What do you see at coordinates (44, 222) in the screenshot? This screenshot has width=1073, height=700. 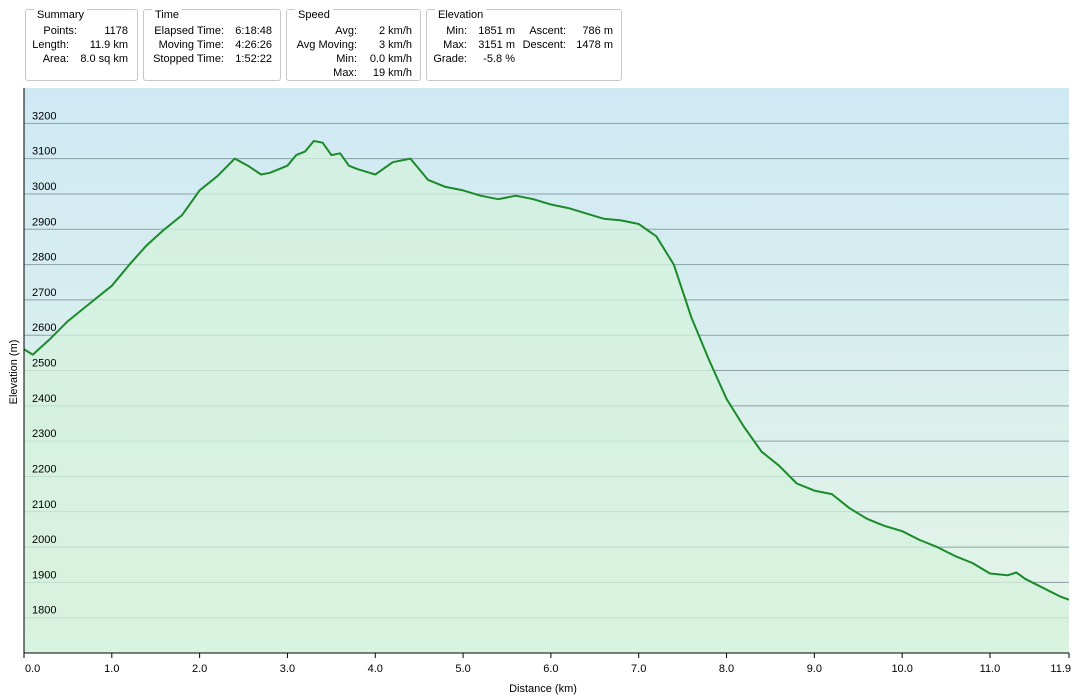 I see `y-tick-label: 2900` at bounding box center [44, 222].